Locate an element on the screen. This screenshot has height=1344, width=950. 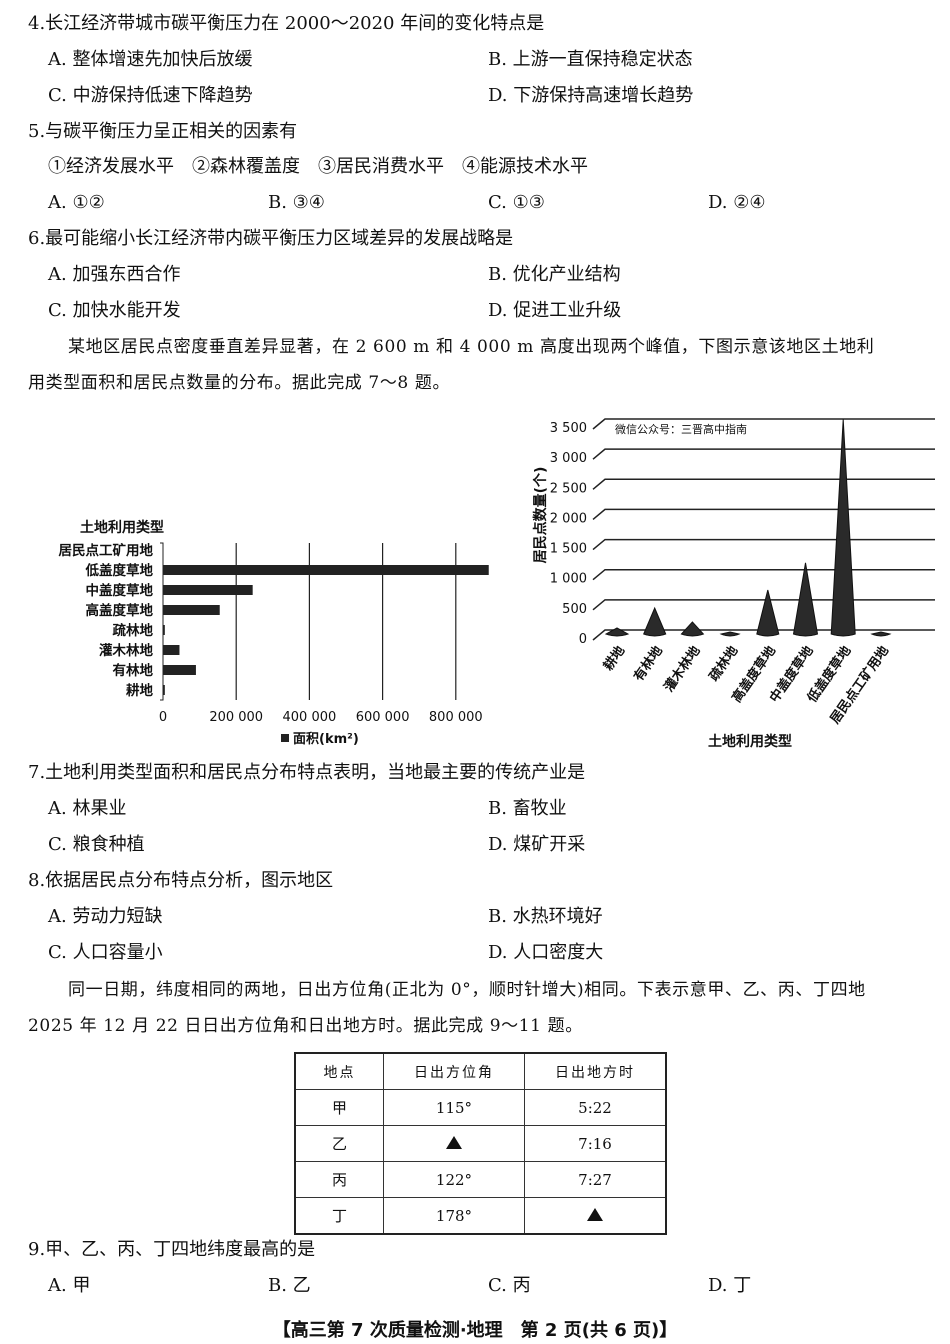
x-tick-label: 200 000 is located at coordinates (236, 717).